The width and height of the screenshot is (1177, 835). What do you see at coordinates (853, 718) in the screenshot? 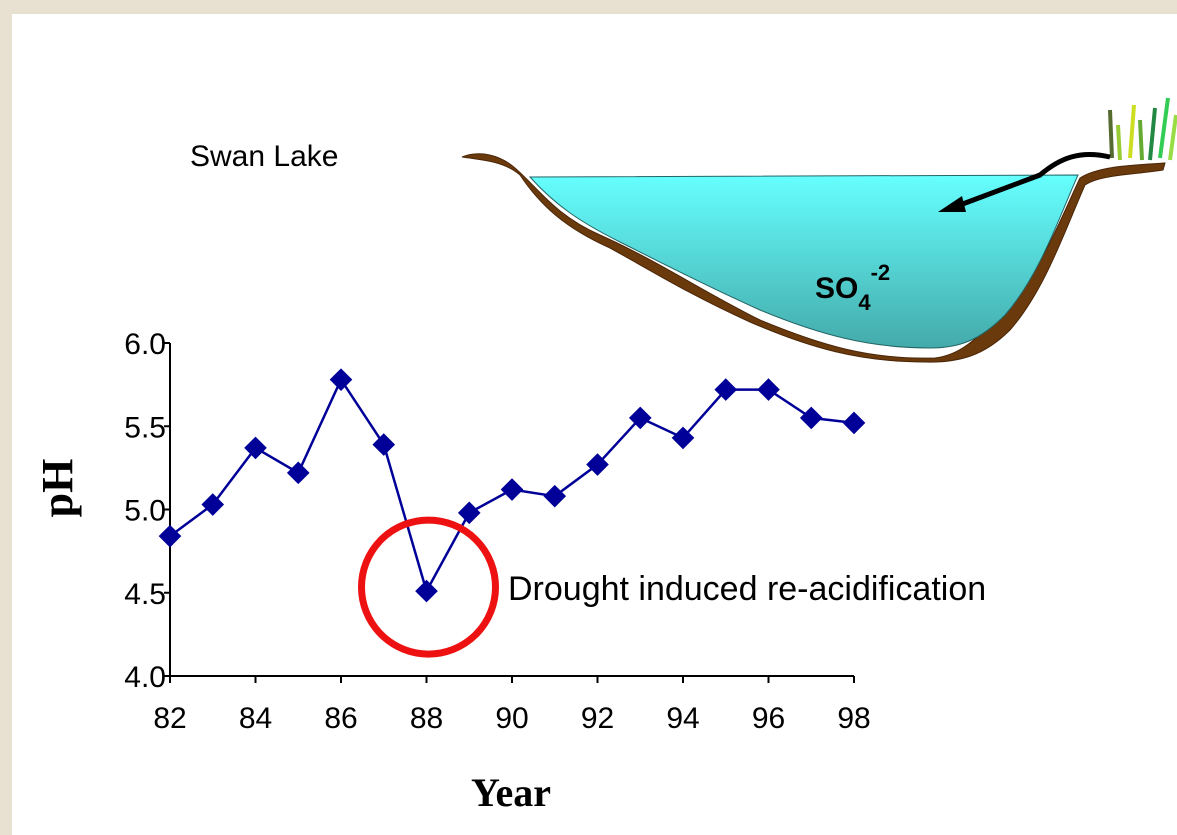
I see `x-tick-label: 98` at bounding box center [853, 718].